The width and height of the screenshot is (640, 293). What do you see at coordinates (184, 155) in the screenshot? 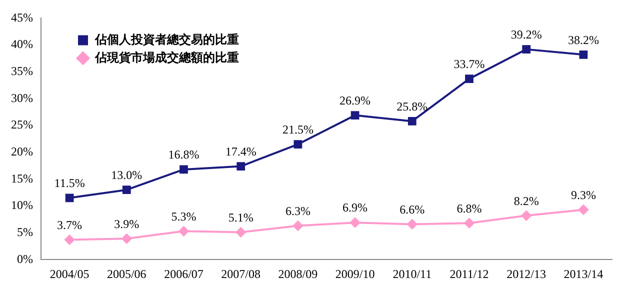
I see `data-label: 16.8%` at bounding box center [184, 155].